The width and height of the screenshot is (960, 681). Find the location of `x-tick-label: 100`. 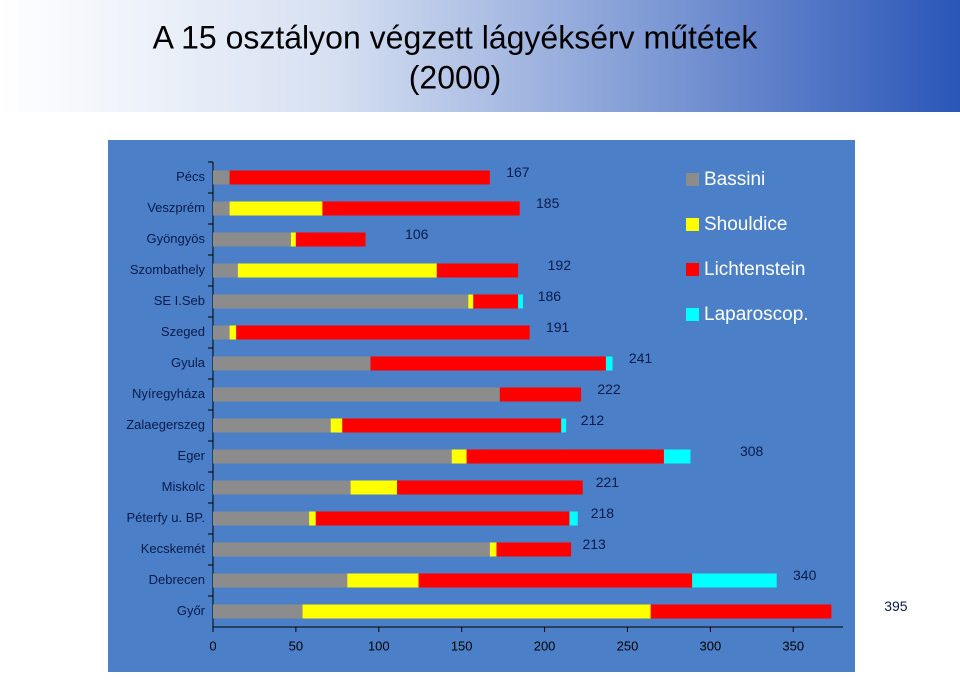

x-tick-label: 100 is located at coordinates (379, 645).